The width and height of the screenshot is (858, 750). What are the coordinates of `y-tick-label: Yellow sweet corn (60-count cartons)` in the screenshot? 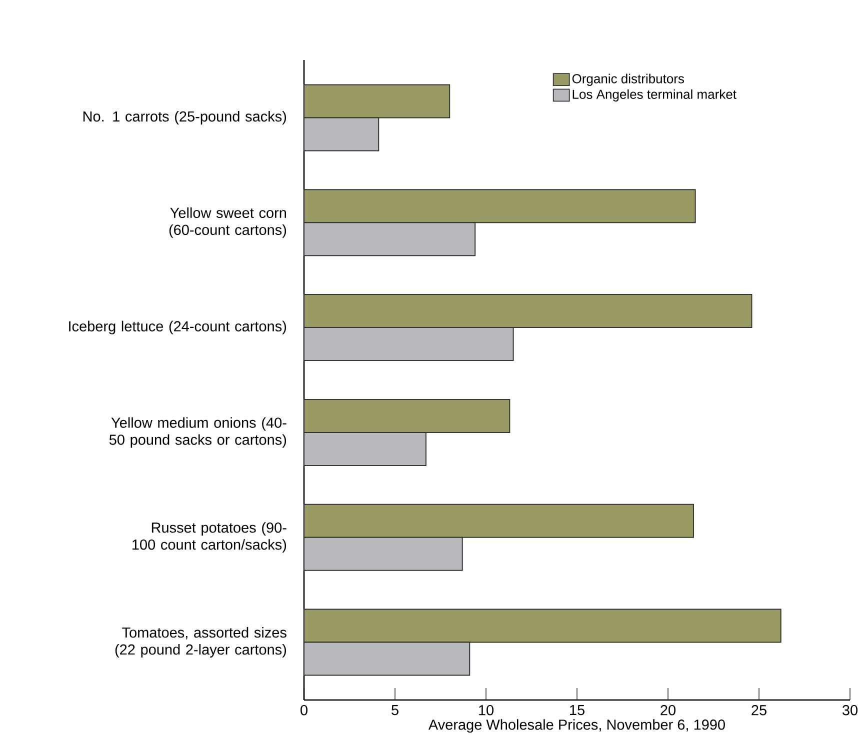 It's located at (227, 222).